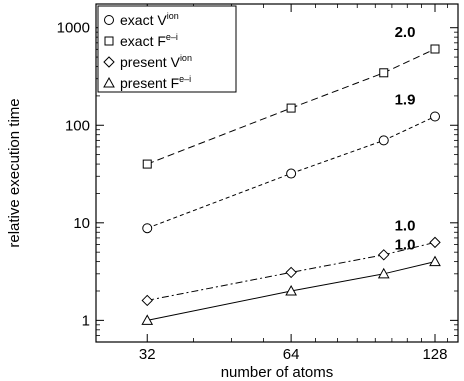  What do you see at coordinates (291, 354) in the screenshot?
I see `x-tick-label: 64` at bounding box center [291, 354].